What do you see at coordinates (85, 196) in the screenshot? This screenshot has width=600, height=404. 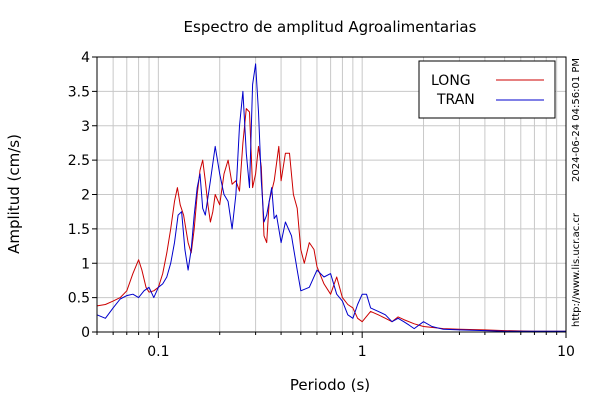 I see `y-tick-label: 2` at bounding box center [85, 196].